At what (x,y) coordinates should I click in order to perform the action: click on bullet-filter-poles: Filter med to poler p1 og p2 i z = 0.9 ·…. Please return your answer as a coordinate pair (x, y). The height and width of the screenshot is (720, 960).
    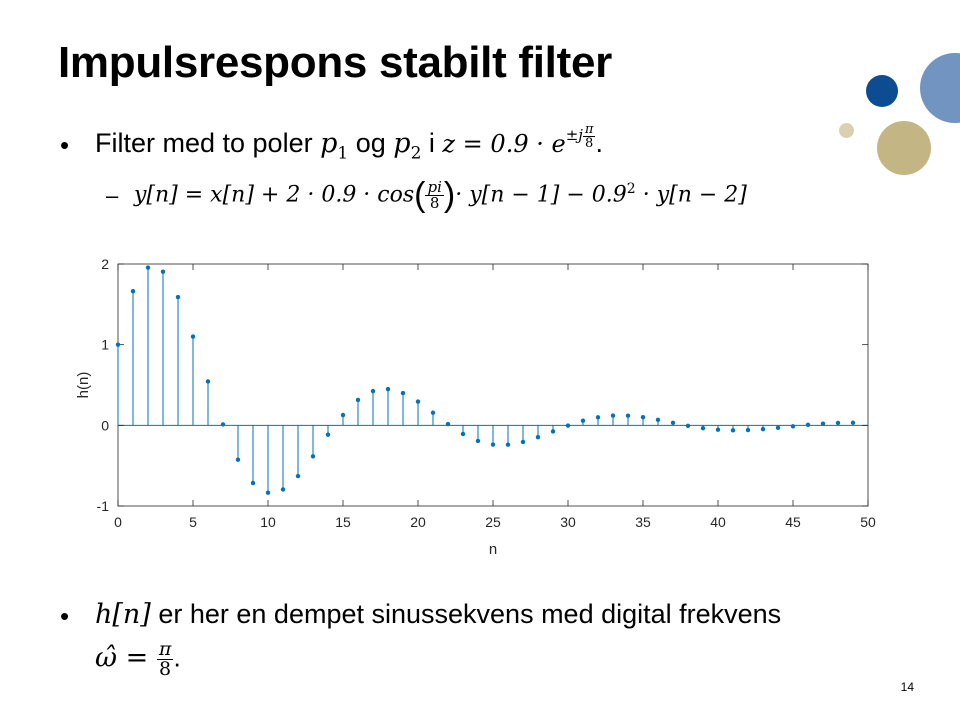
    Looking at the image, I should click on (349, 142).